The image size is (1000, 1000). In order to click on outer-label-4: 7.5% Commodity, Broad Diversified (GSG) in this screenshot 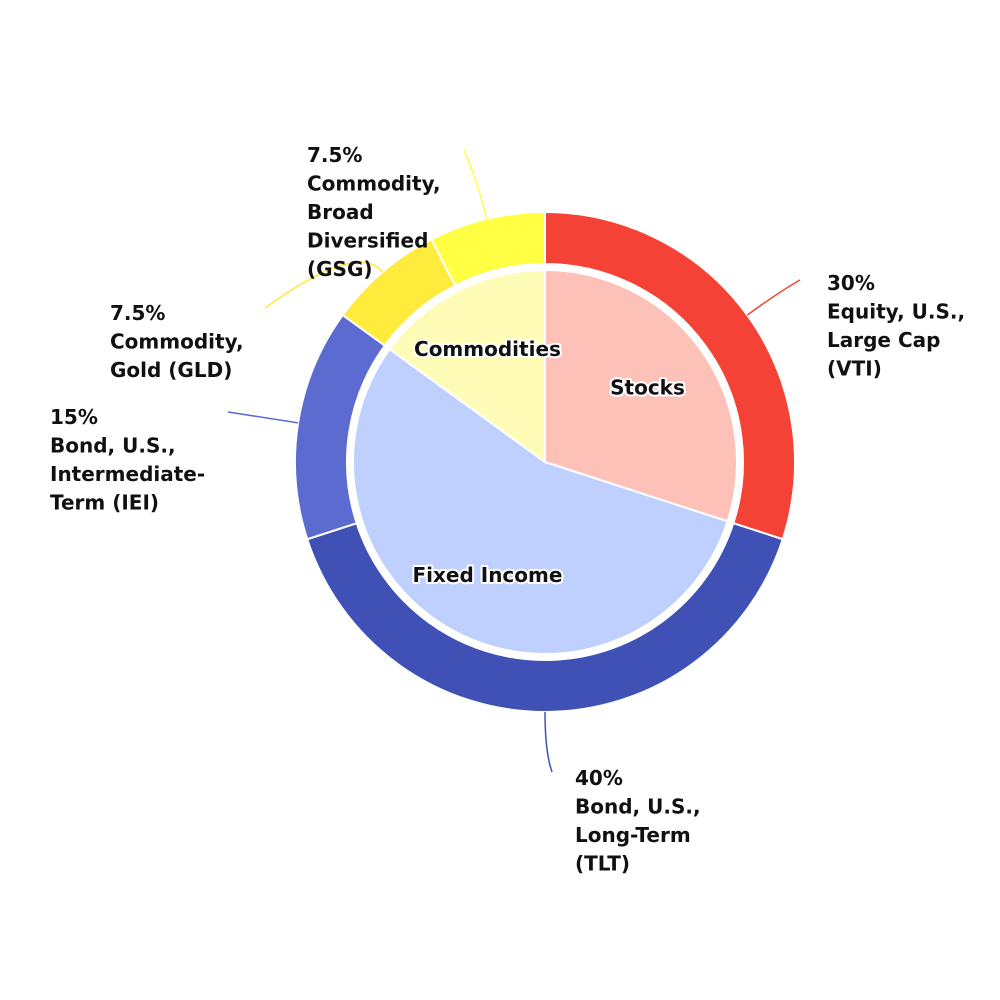, I will do `click(374, 212)`.